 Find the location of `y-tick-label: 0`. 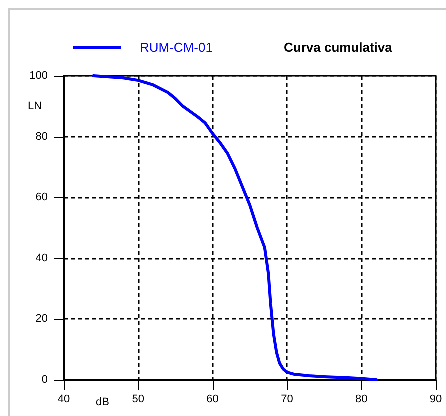

y-tick-label: 0 is located at coordinates (45, 380).